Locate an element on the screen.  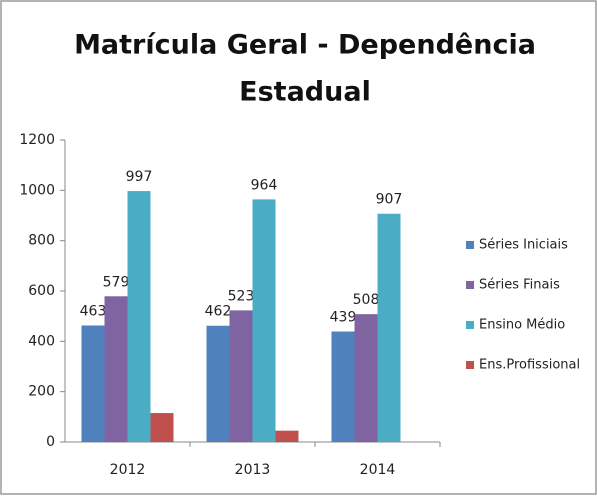
y-tick-label: 200 is located at coordinates (41, 392).